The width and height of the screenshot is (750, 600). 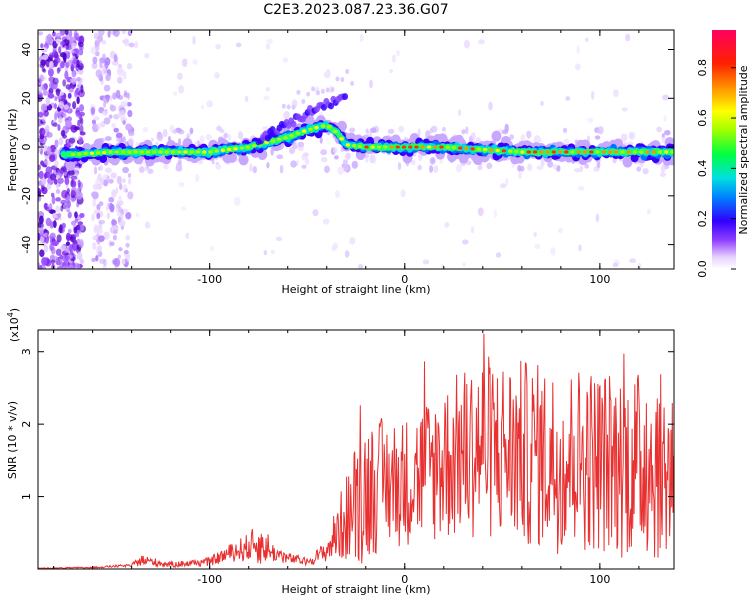 I want to click on spectrogram-y-label: Frequency (Hz), so click(x=12, y=150).